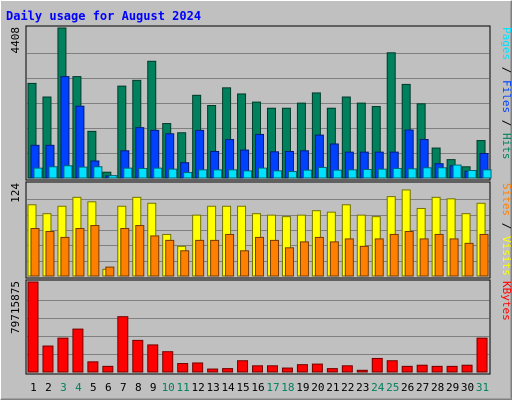 This screenshot has width=512, height=400. I want to click on day-29-mid-bars, so click(452, 237).